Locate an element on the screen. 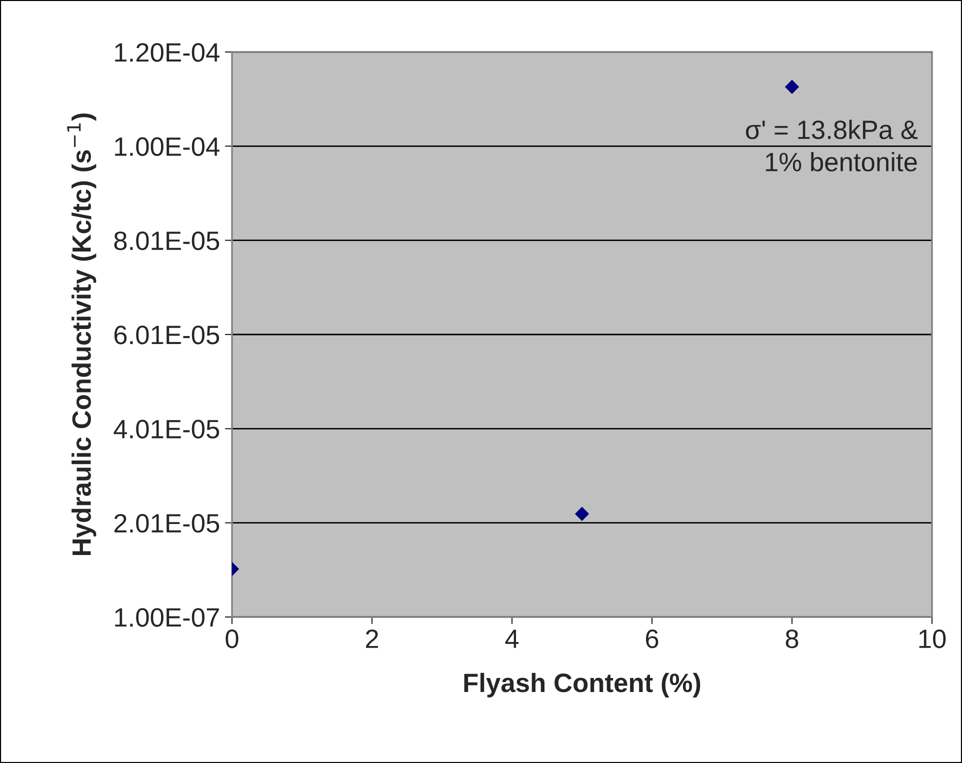 The width and height of the screenshot is (962, 763). y-tick-label: 1.00E-04 is located at coordinates (167, 146).